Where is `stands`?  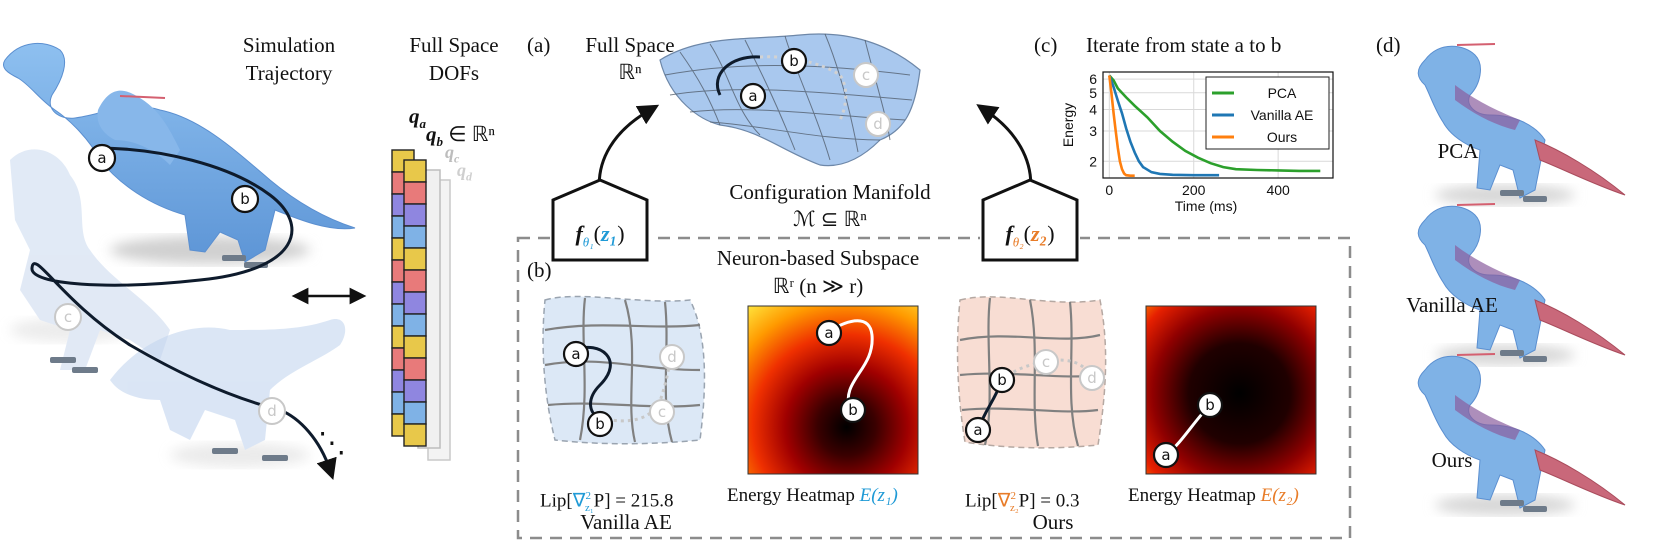 stands is located at coordinates (169, 409).